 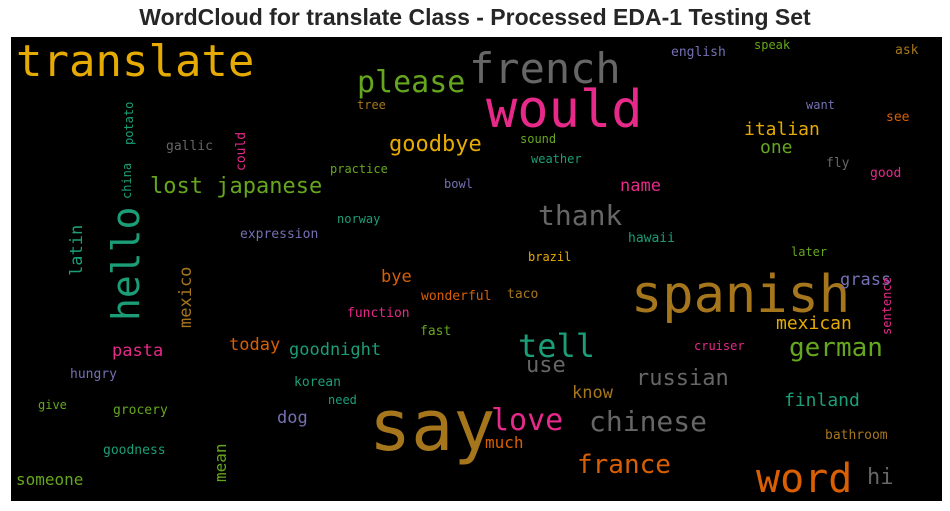 What do you see at coordinates (836, 348) in the screenshot?
I see `word-german: german` at bounding box center [836, 348].